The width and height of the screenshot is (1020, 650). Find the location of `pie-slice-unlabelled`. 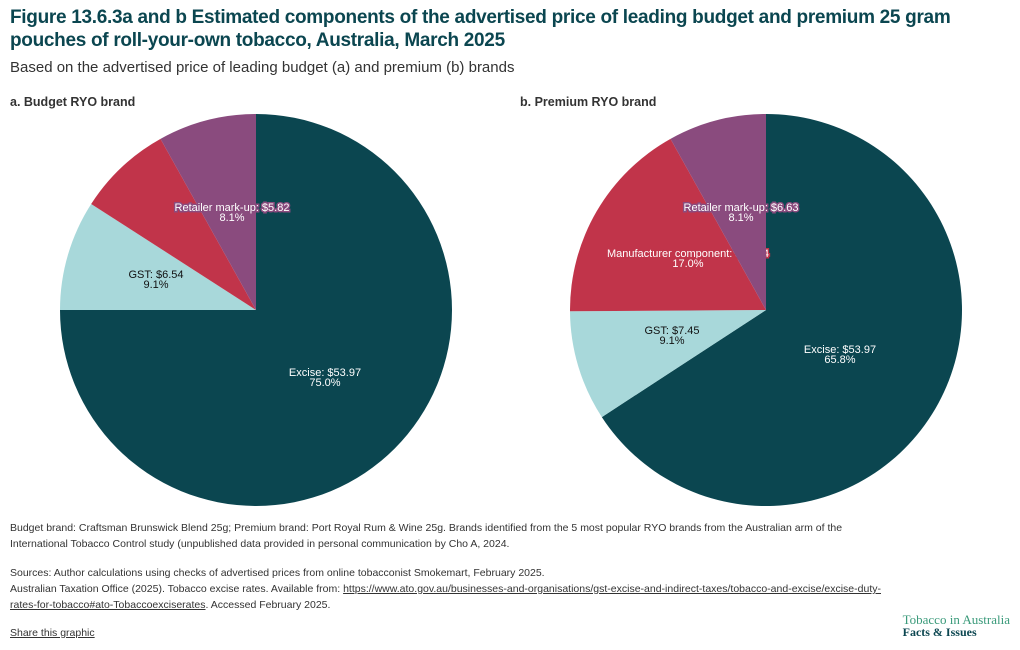

pie-slice-unlabelled is located at coordinates (173, 224).